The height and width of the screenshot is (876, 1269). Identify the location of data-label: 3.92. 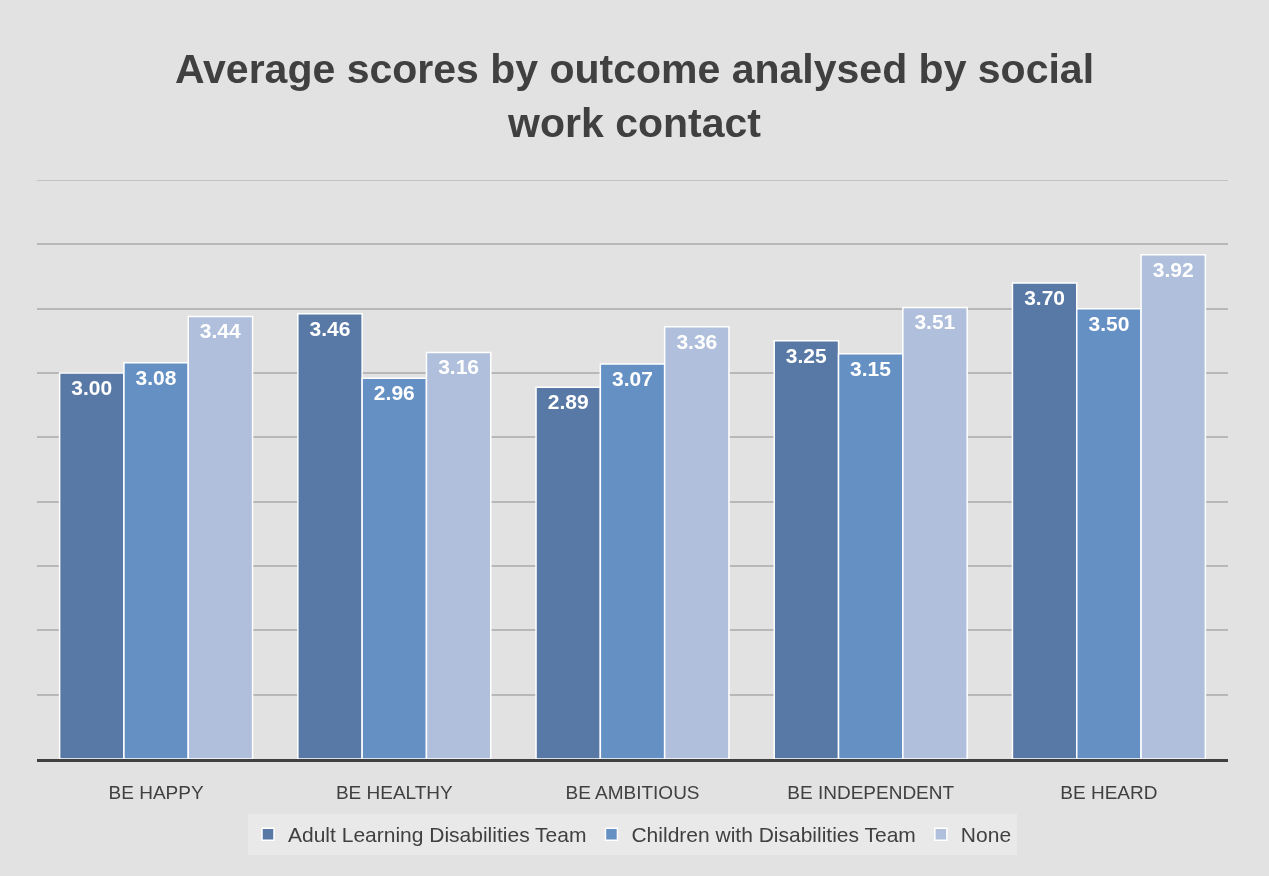
(1173, 269).